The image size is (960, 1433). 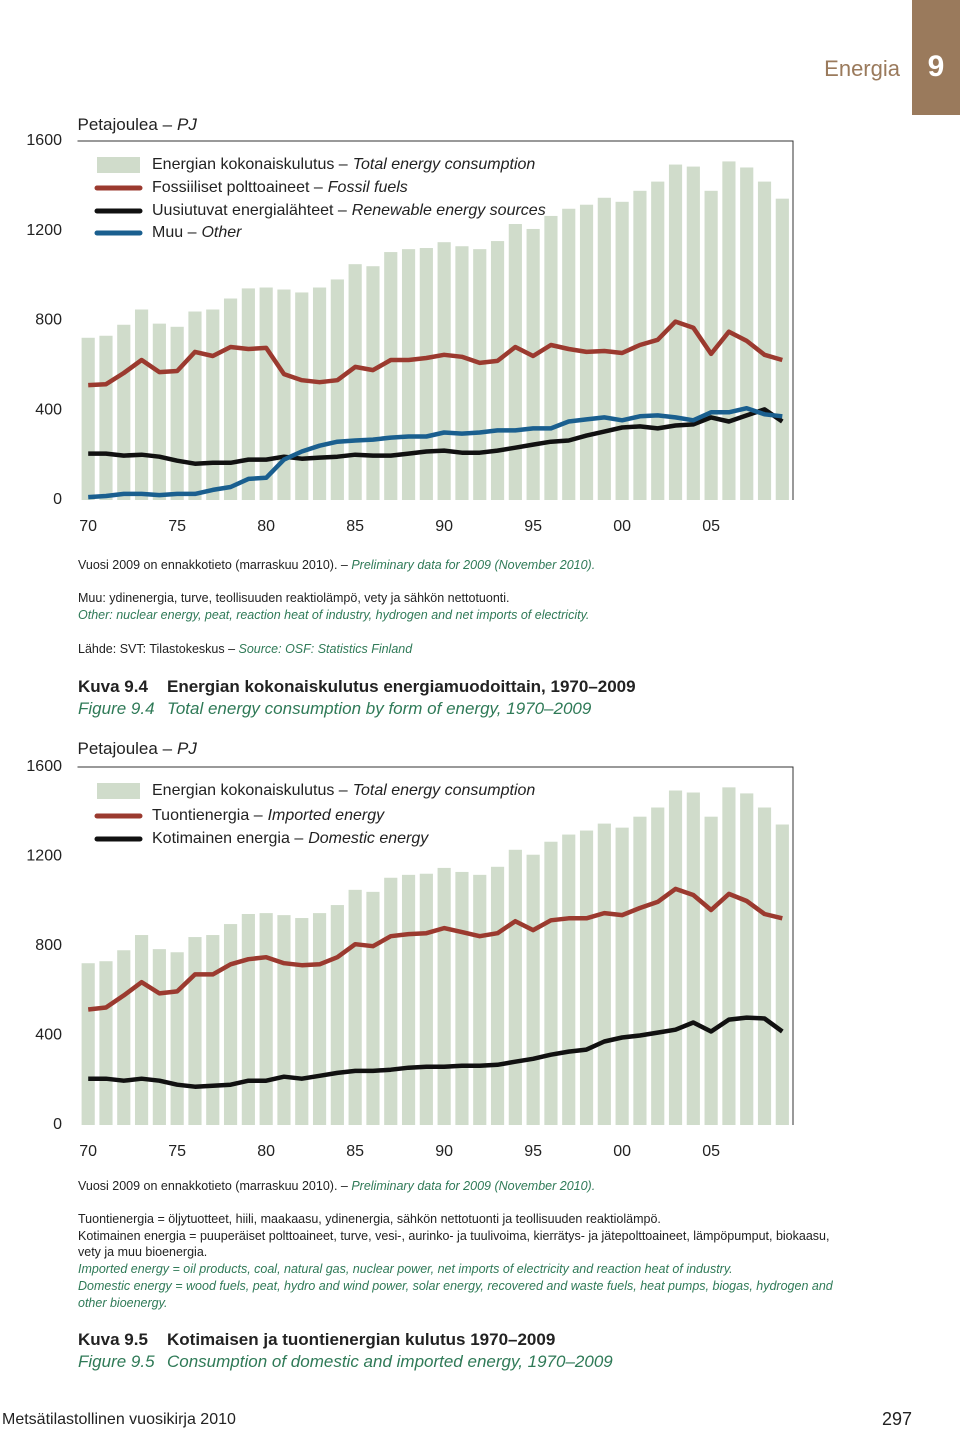 What do you see at coordinates (187, 748) in the screenshot?
I see `unit-label-en: PJ` at bounding box center [187, 748].